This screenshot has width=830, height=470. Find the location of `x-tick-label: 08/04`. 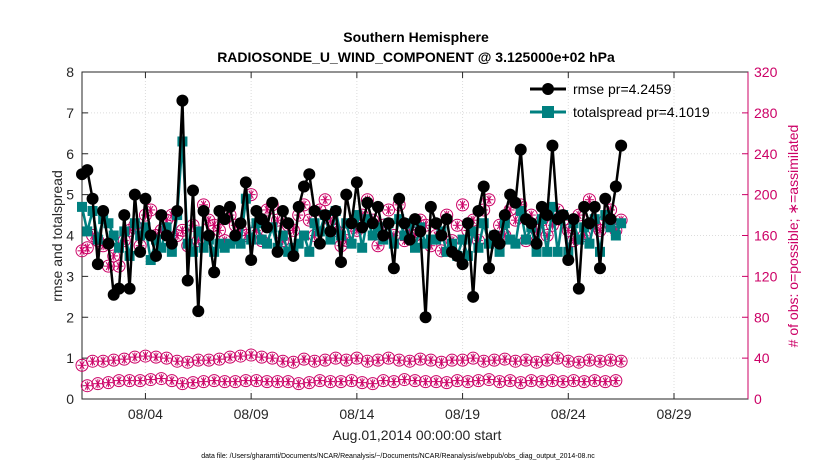

x-tick-label: 08/04 is located at coordinates (145, 414).